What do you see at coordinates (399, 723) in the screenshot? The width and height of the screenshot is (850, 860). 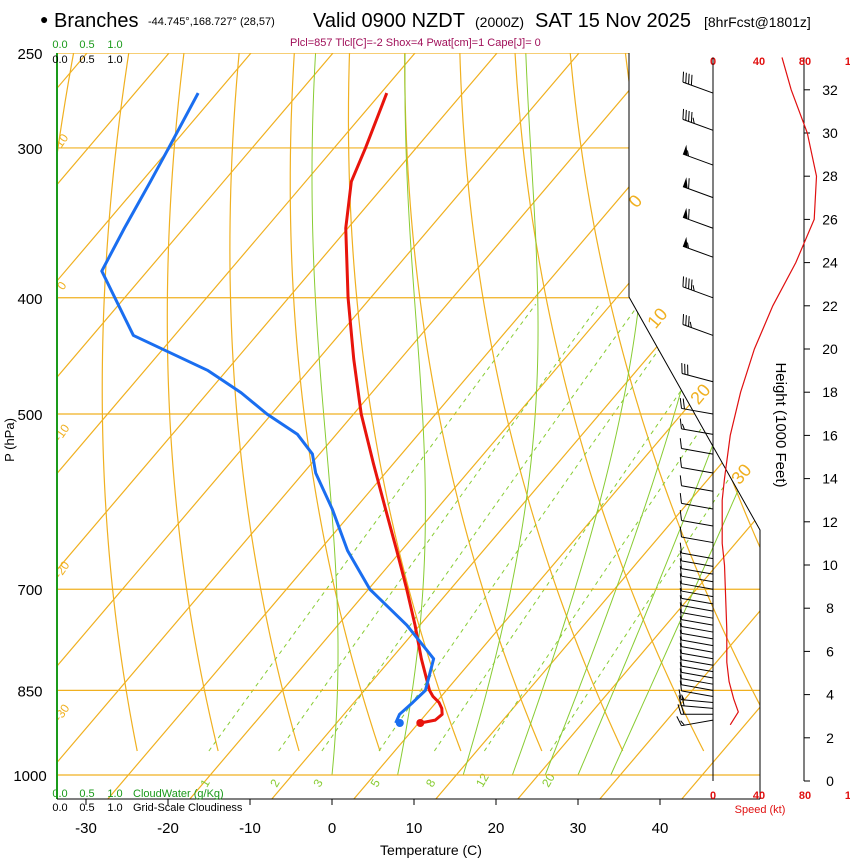 I see `surface-dewpoint-marker` at bounding box center [399, 723].